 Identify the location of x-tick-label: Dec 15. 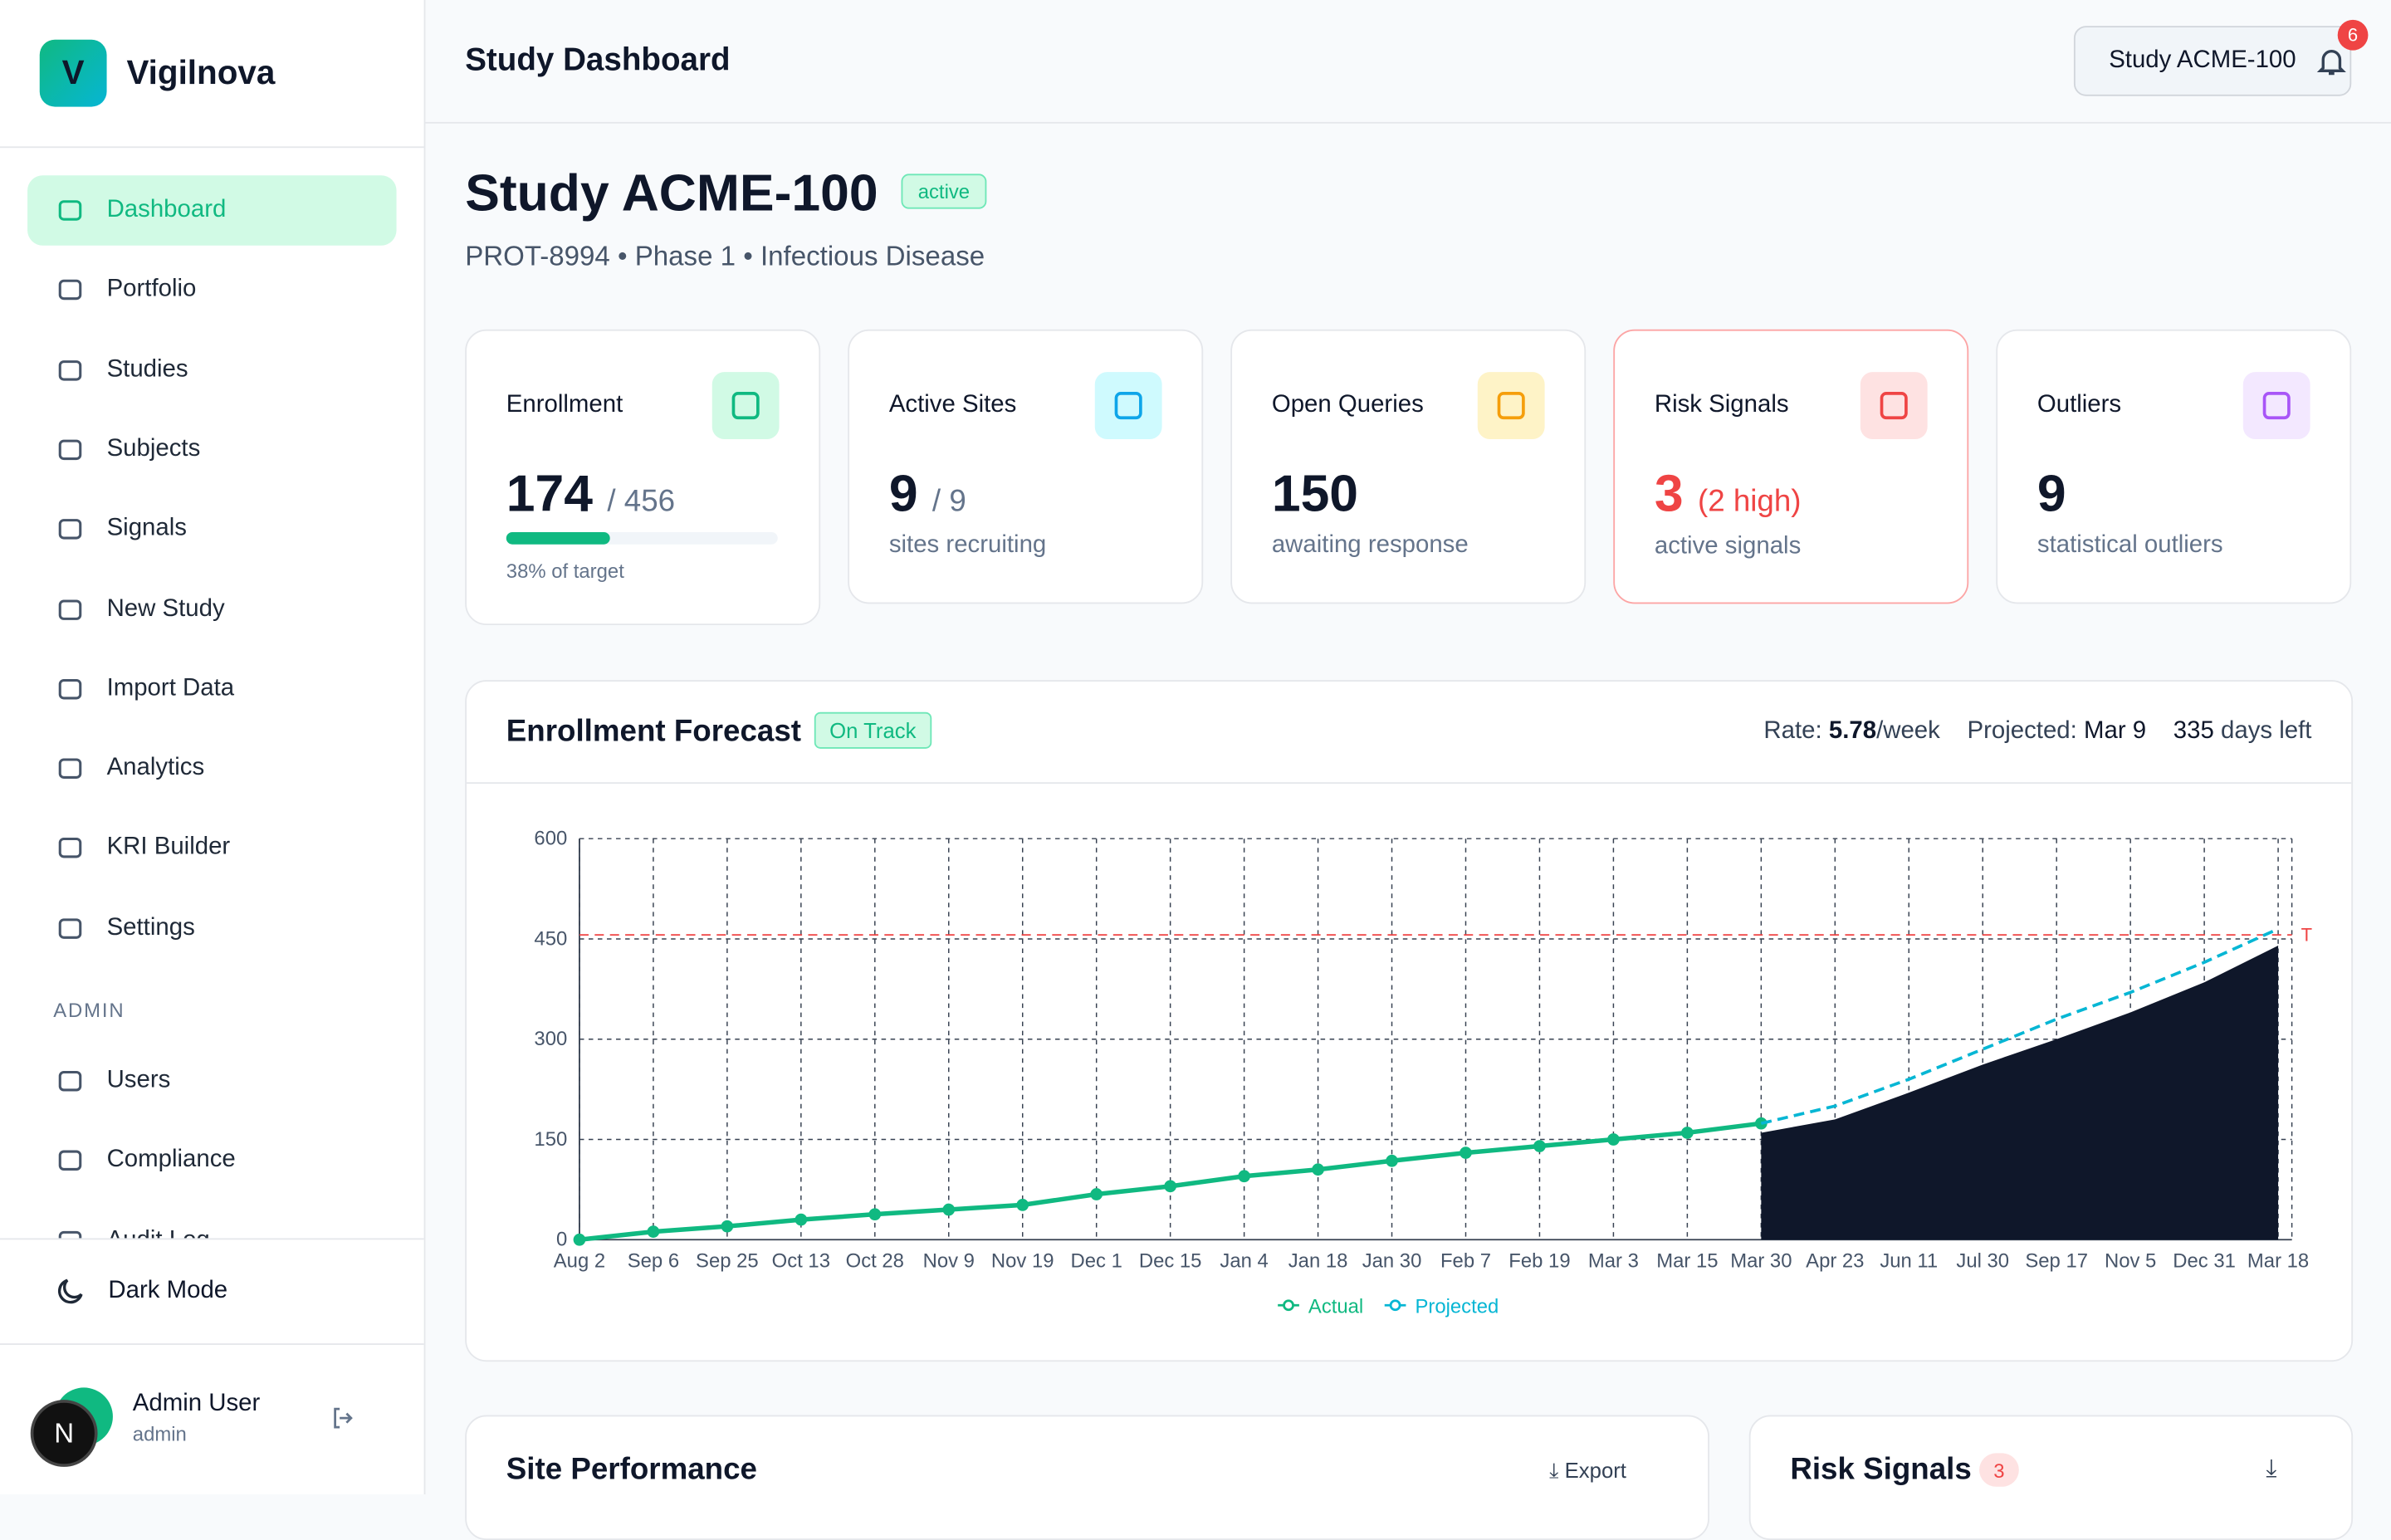
(1170, 1260).